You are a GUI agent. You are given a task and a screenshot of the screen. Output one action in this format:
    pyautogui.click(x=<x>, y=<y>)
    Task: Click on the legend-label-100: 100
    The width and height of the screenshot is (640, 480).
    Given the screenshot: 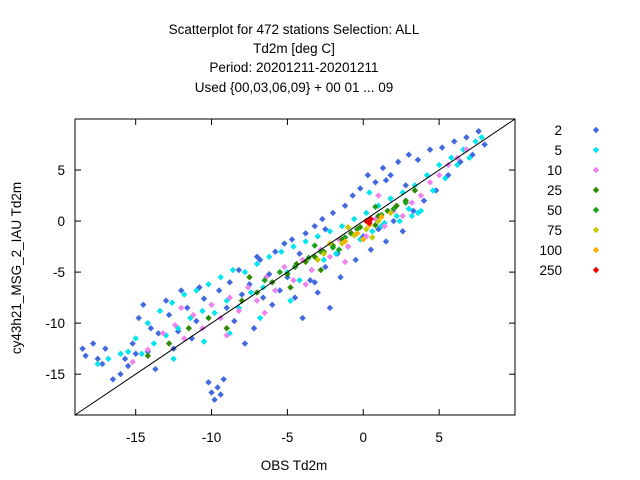 What is the action you would take?
    pyautogui.click(x=550, y=250)
    